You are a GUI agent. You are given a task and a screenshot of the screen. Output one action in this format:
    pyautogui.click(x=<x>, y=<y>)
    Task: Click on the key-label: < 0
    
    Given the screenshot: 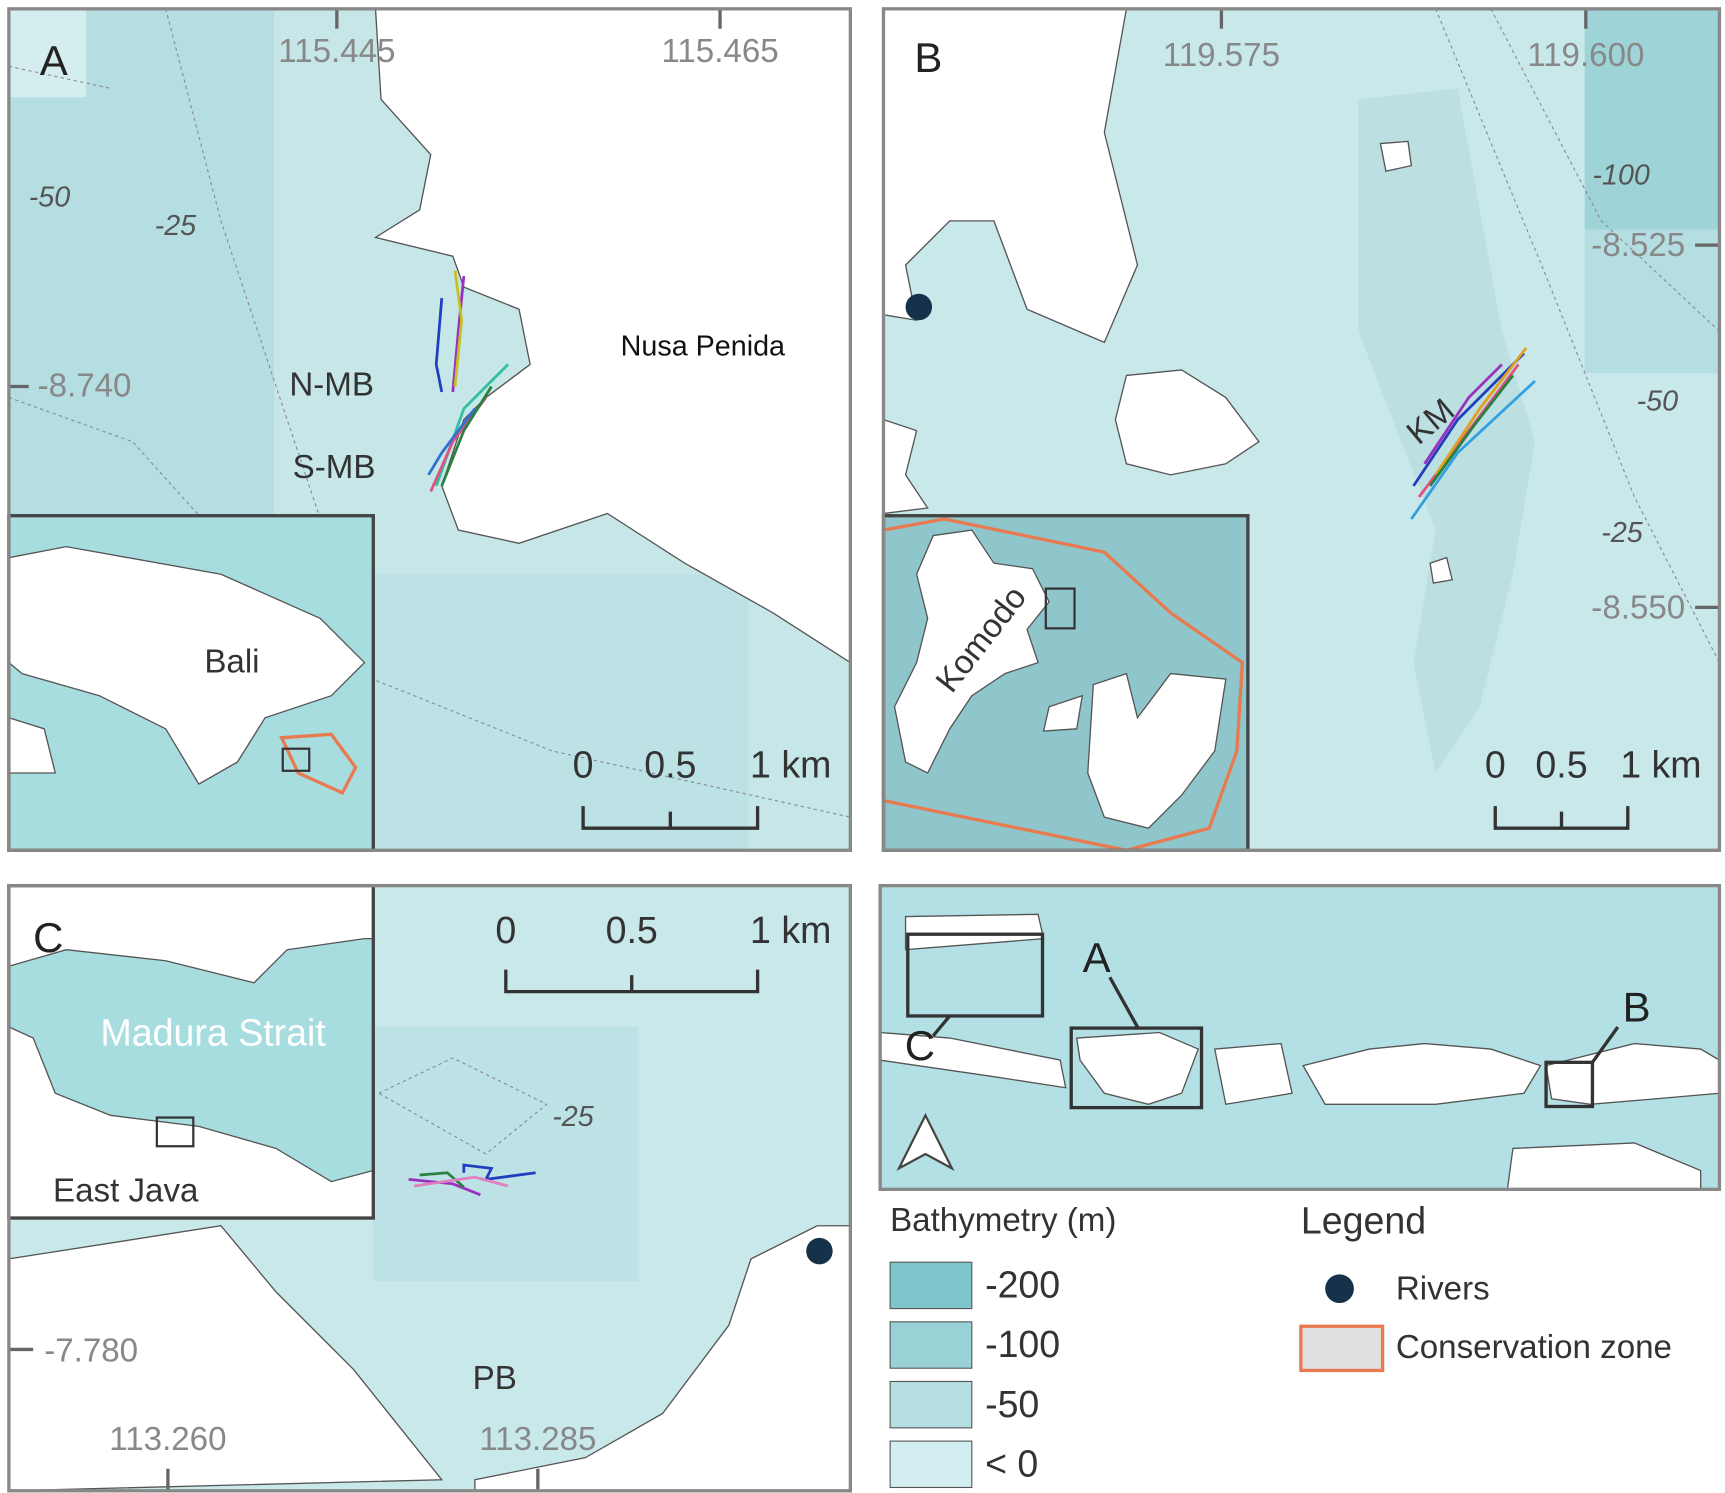 What is the action you would take?
    pyautogui.click(x=1011, y=1463)
    